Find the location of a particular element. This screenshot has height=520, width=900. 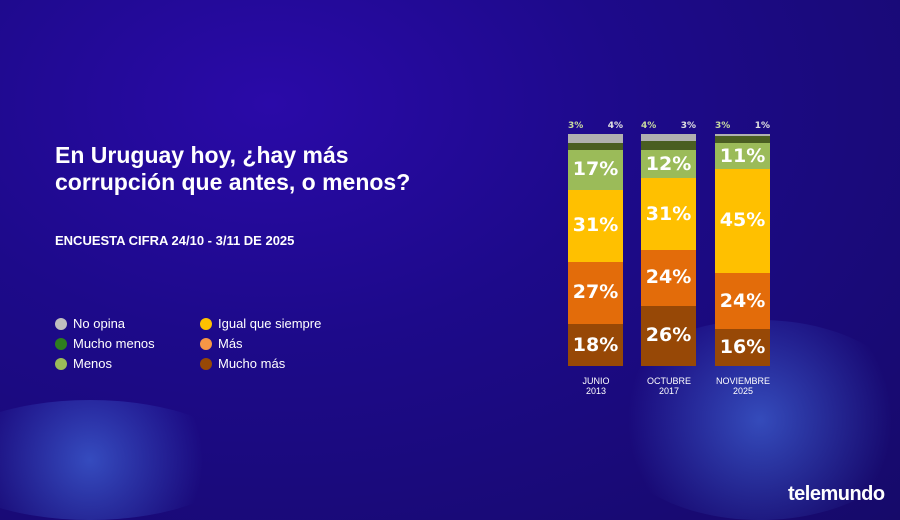

data-label: 16% is located at coordinates (742, 346).